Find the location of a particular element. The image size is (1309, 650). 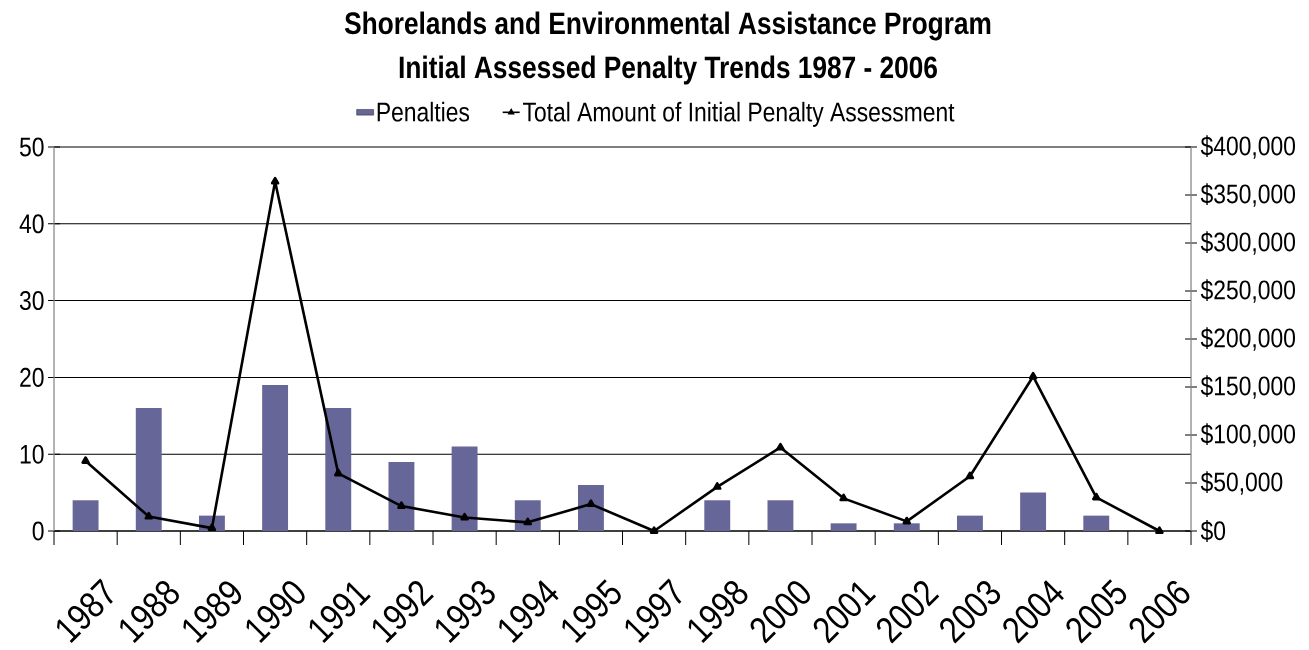

y2-tick-label: $250,000 is located at coordinates (1247, 291).